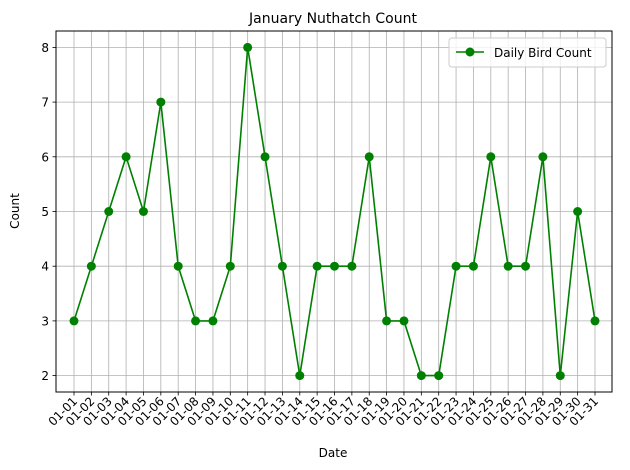  I want to click on legend-box, so click(527, 52).